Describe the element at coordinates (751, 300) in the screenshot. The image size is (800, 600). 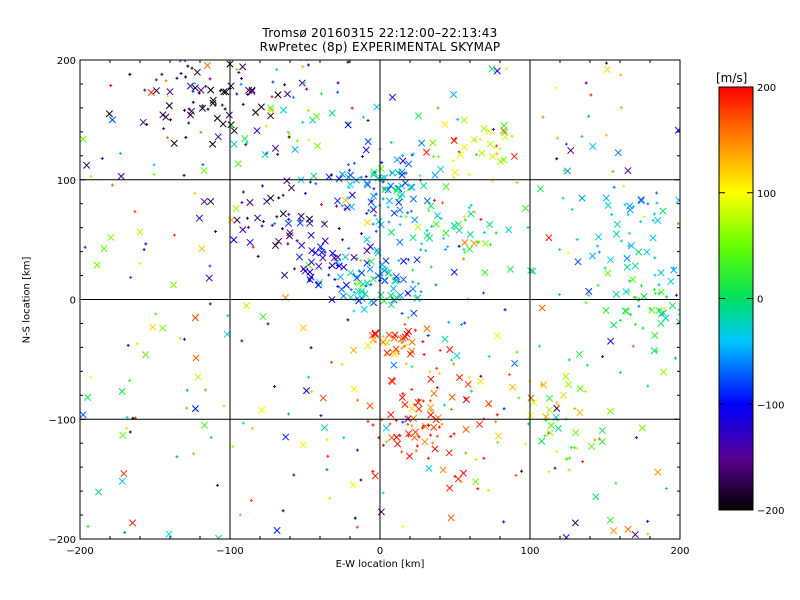
I see `colorbar: −200 −100 0 100 200` at that location.